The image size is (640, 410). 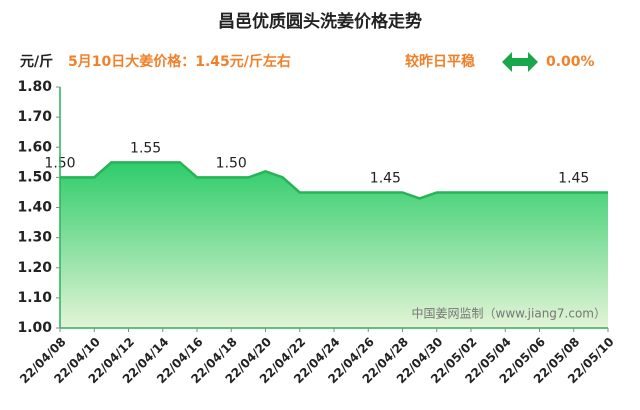 What do you see at coordinates (320, 21) in the screenshot?
I see `chart-title: 昌邑优质圆头洗姜价格走势` at bounding box center [320, 21].